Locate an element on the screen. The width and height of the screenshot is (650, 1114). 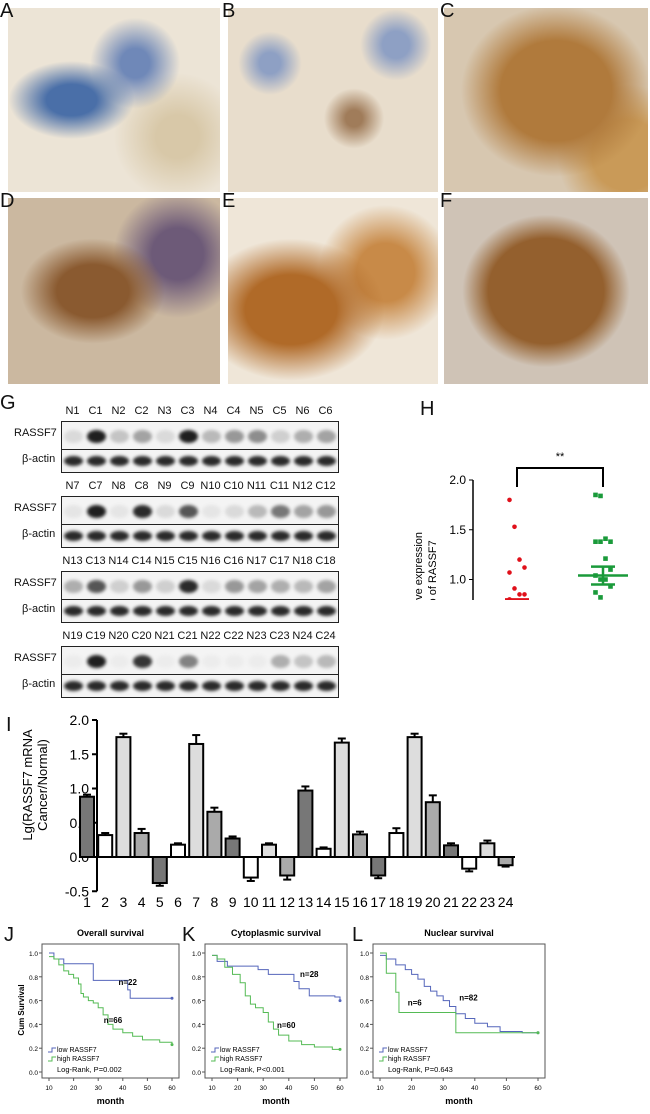
chart-title: Overall survival is located at coordinates (110, 933).